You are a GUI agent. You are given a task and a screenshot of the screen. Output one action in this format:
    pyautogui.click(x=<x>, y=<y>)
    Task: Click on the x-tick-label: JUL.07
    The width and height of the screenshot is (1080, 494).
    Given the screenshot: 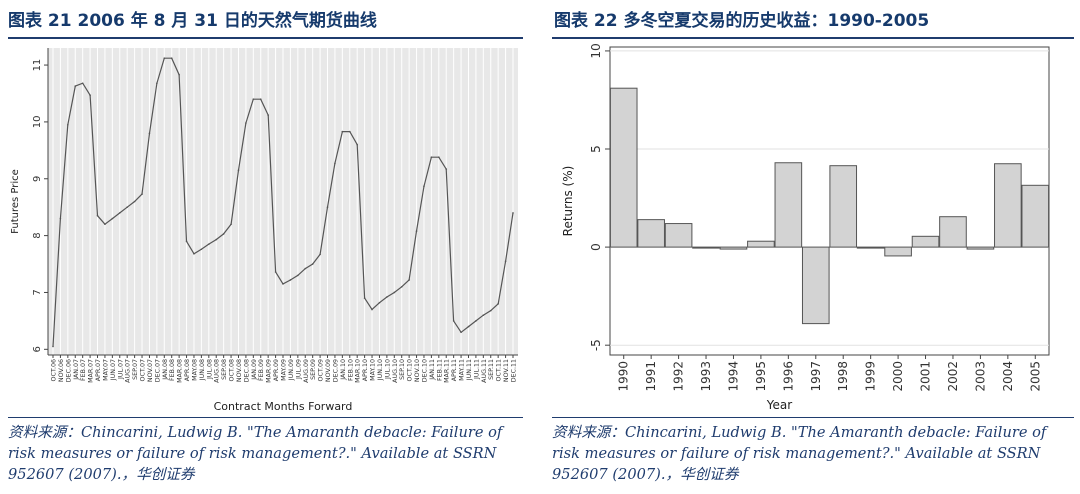 What is the action you would take?
    pyautogui.click(x=120, y=369)
    